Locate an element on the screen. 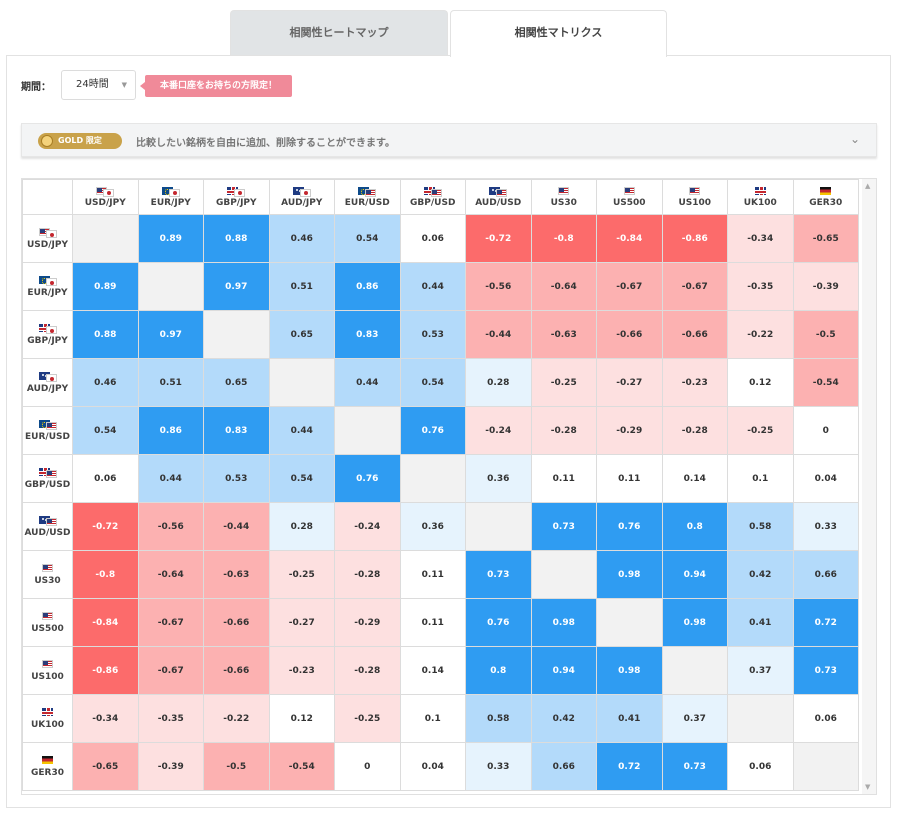  row-header: USD/JPY is located at coordinates (47, 238).